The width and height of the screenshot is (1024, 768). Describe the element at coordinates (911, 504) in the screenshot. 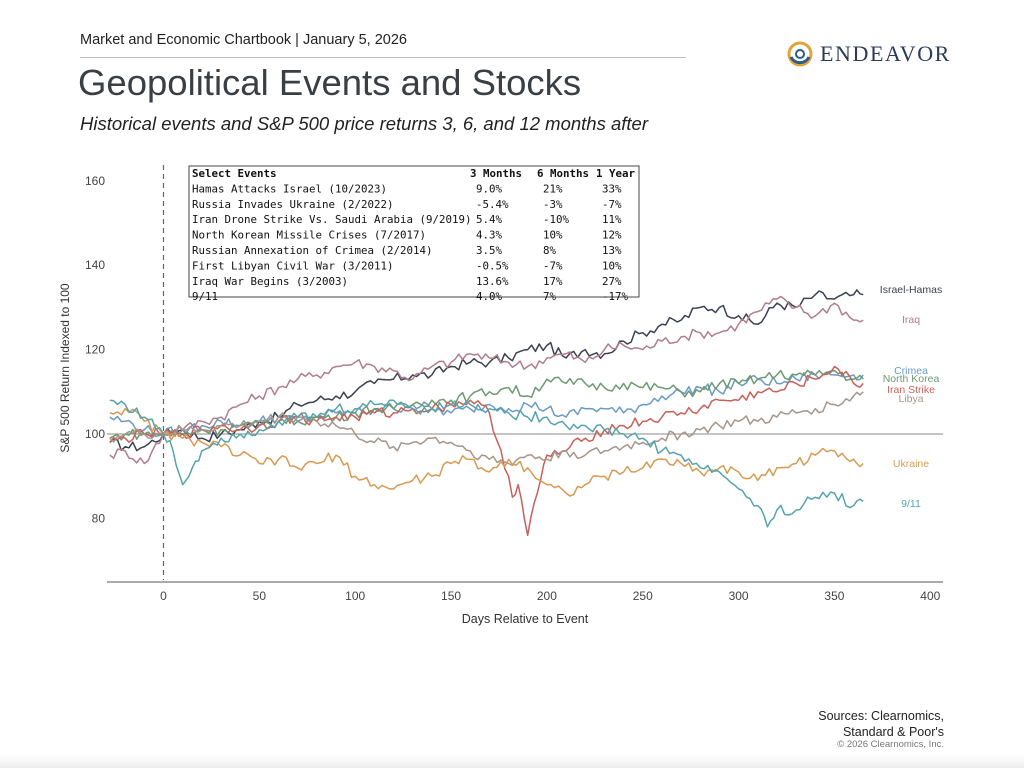

I see `series-end-label: 9/11` at that location.